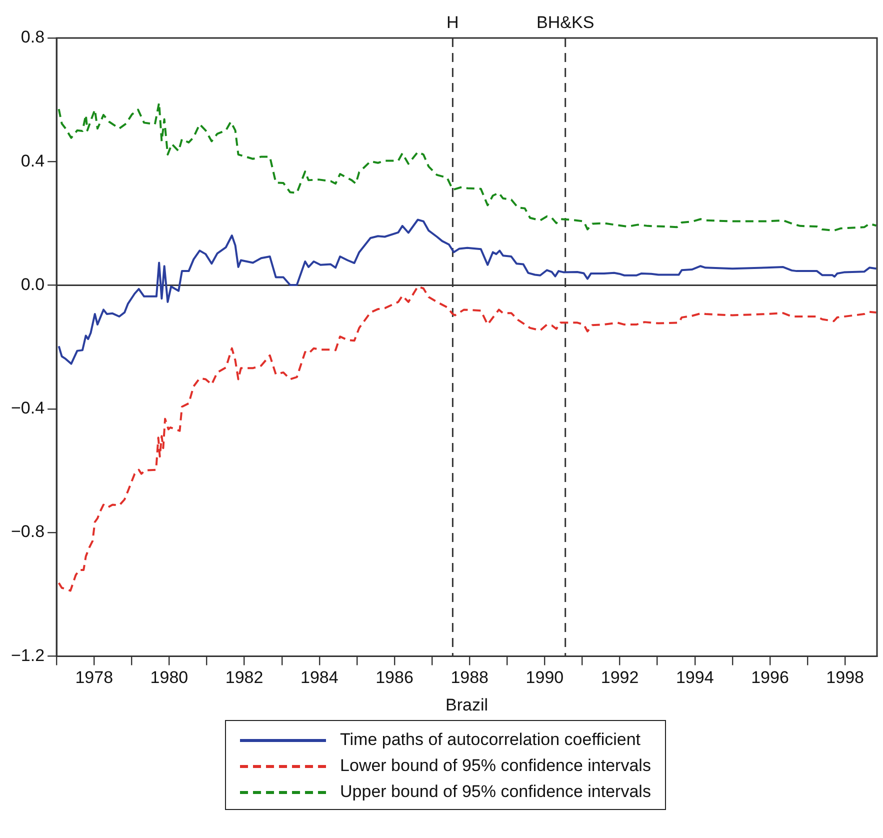 The image size is (883, 838). What do you see at coordinates (495, 766) in the screenshot?
I see `legend-label: Lower bound of 95% confidence intervals` at bounding box center [495, 766].